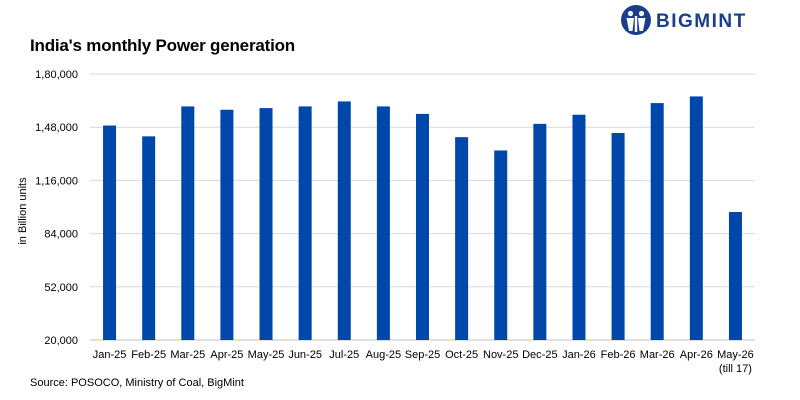  Describe the element at coordinates (701, 21) in the screenshot. I see `brand-name: BIGMINT` at that location.